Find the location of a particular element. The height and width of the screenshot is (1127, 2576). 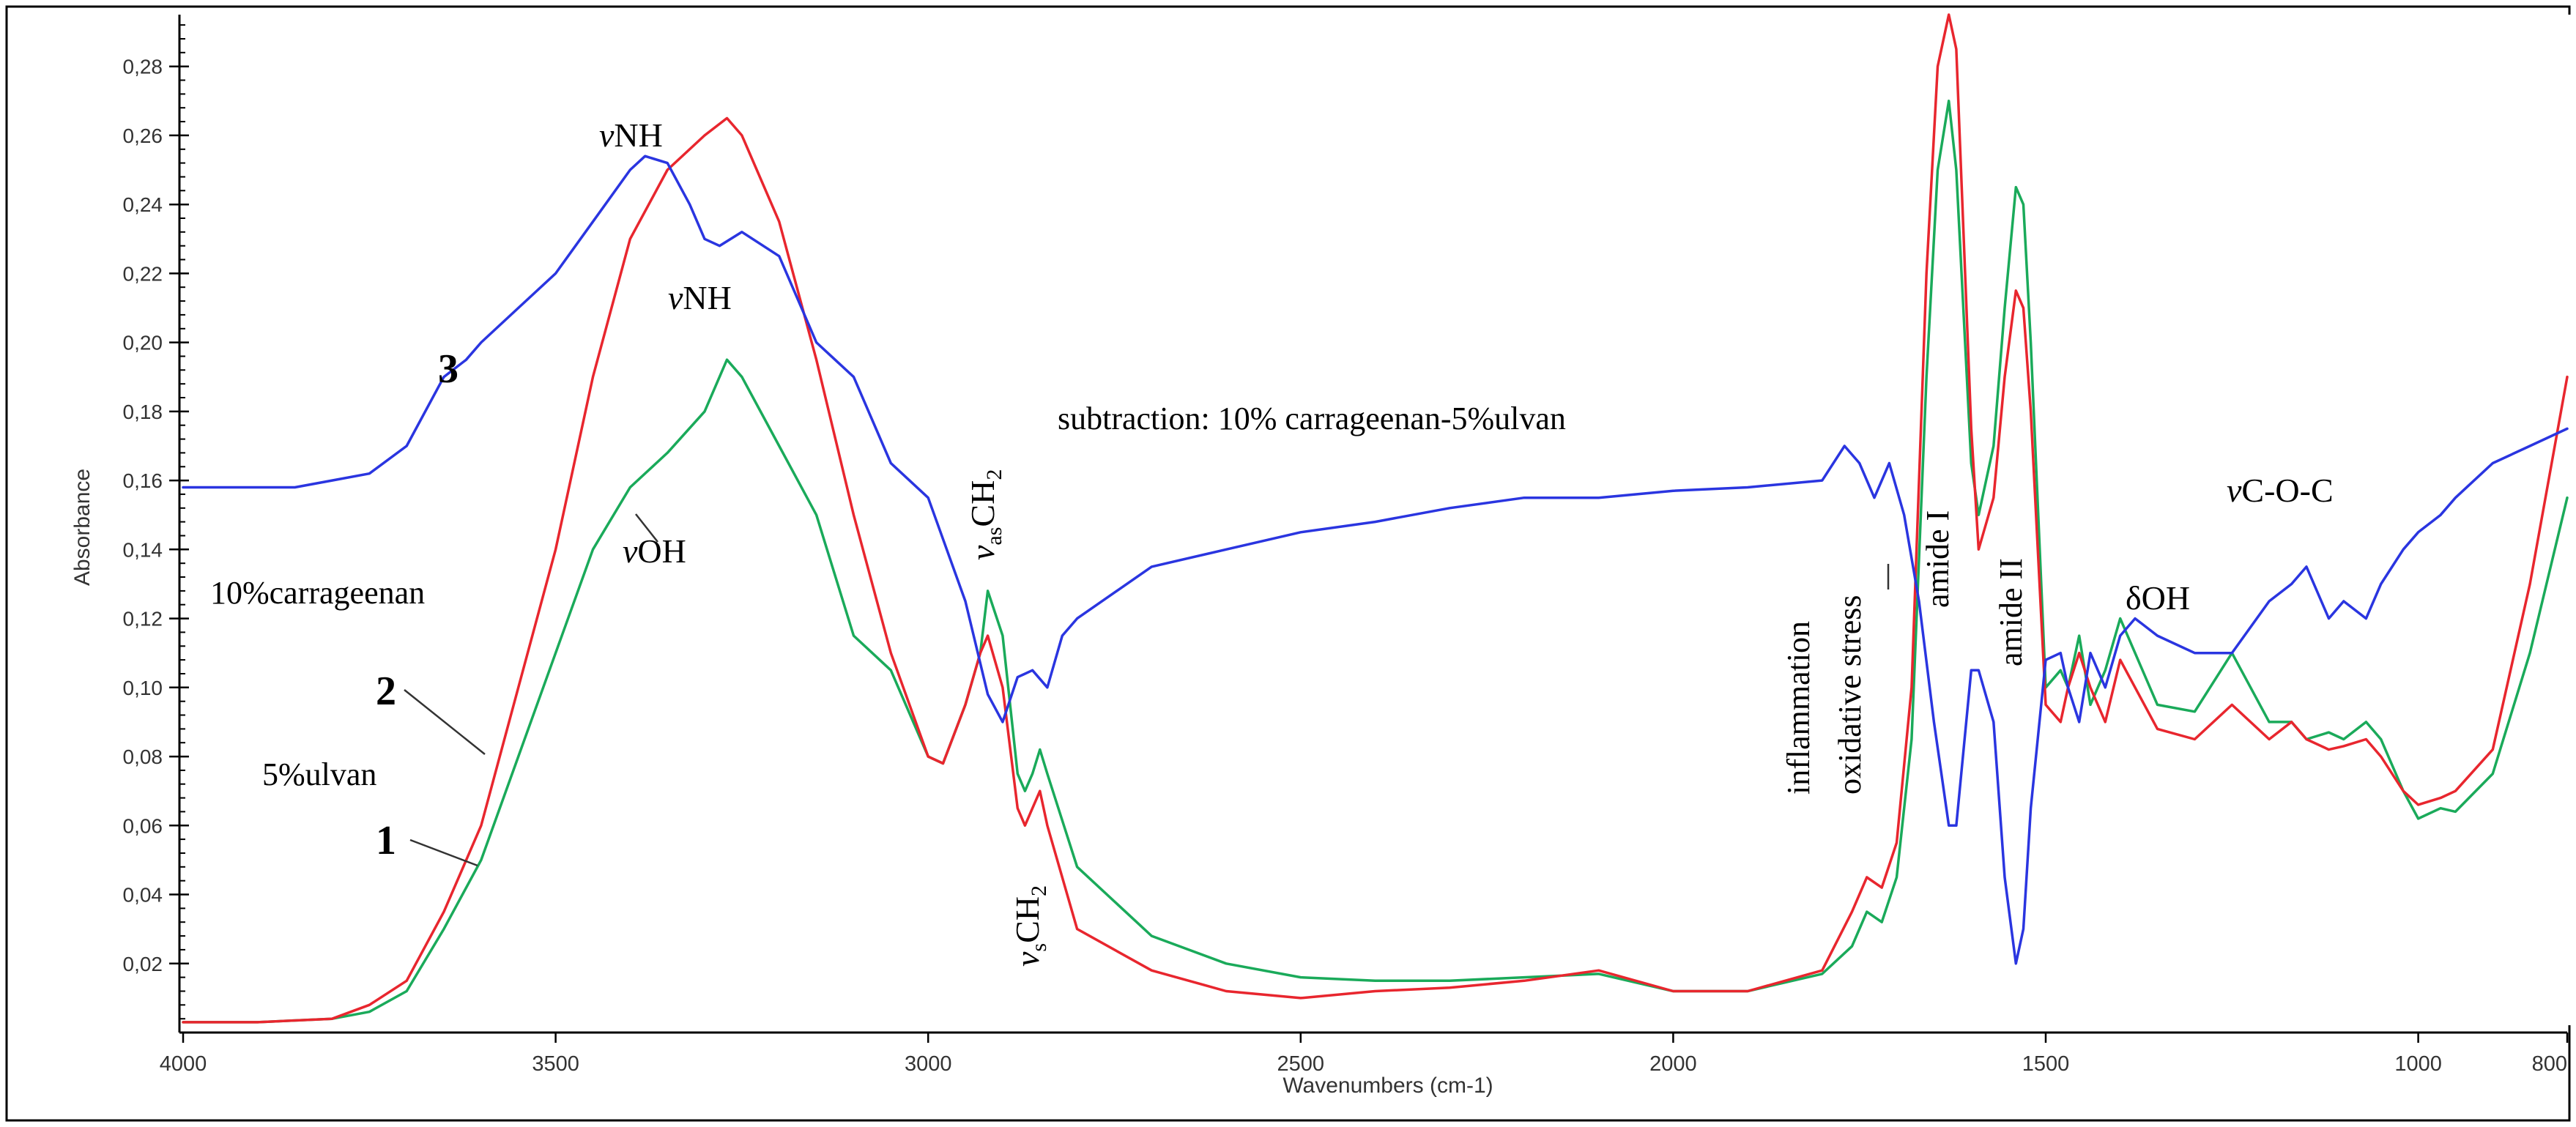

s-subscript: s is located at coordinates (1039, 948).